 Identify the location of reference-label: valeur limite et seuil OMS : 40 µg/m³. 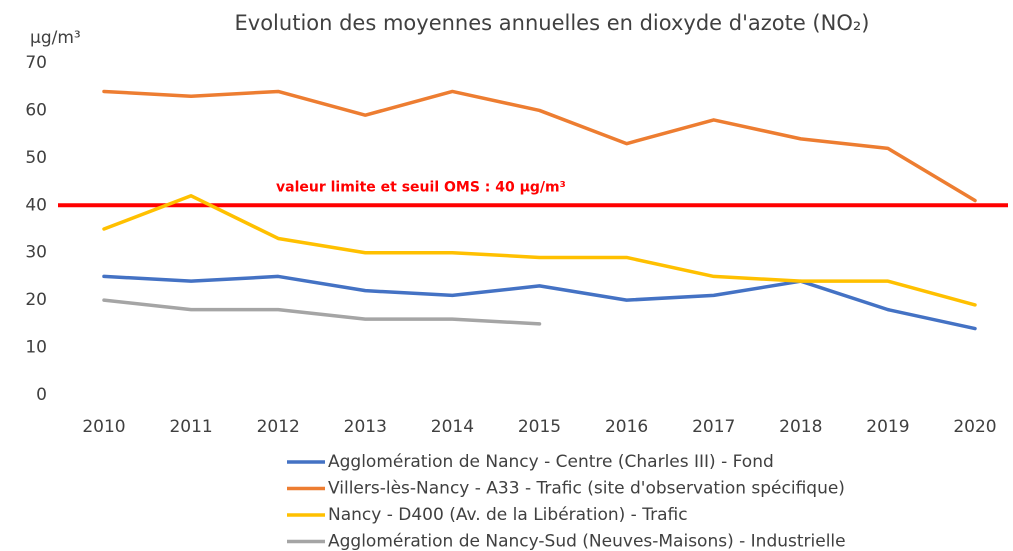
(421, 187).